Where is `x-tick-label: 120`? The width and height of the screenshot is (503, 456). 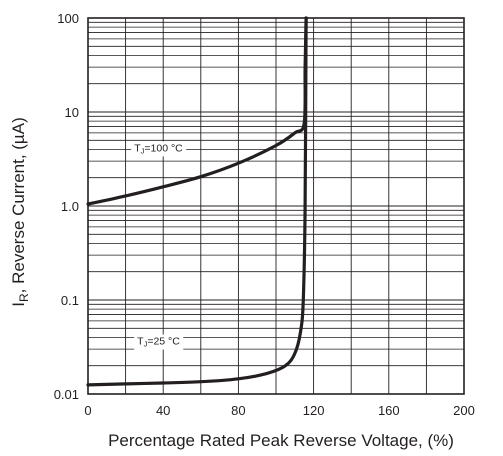
x-tick-label: 120 is located at coordinates (314, 410).